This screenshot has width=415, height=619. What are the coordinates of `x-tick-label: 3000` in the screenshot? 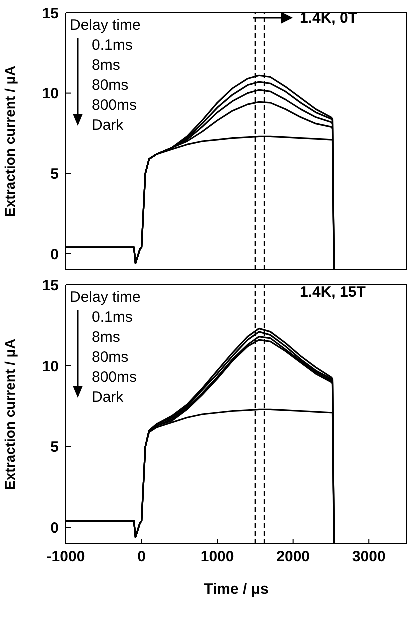 It's located at (369, 557).